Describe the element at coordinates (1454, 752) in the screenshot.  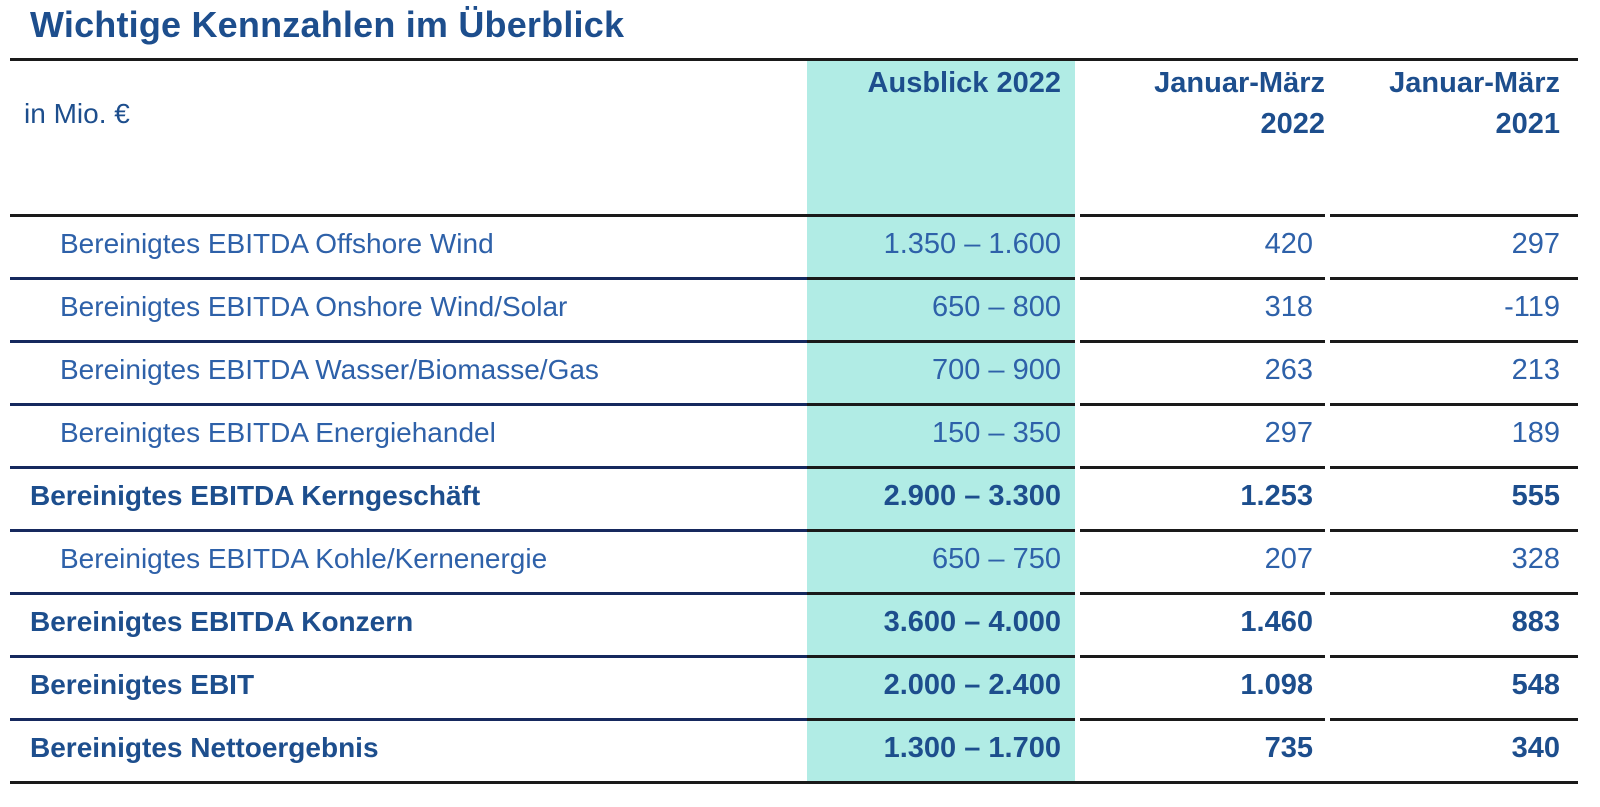
I see `cell-q1-2021: 340` at that location.